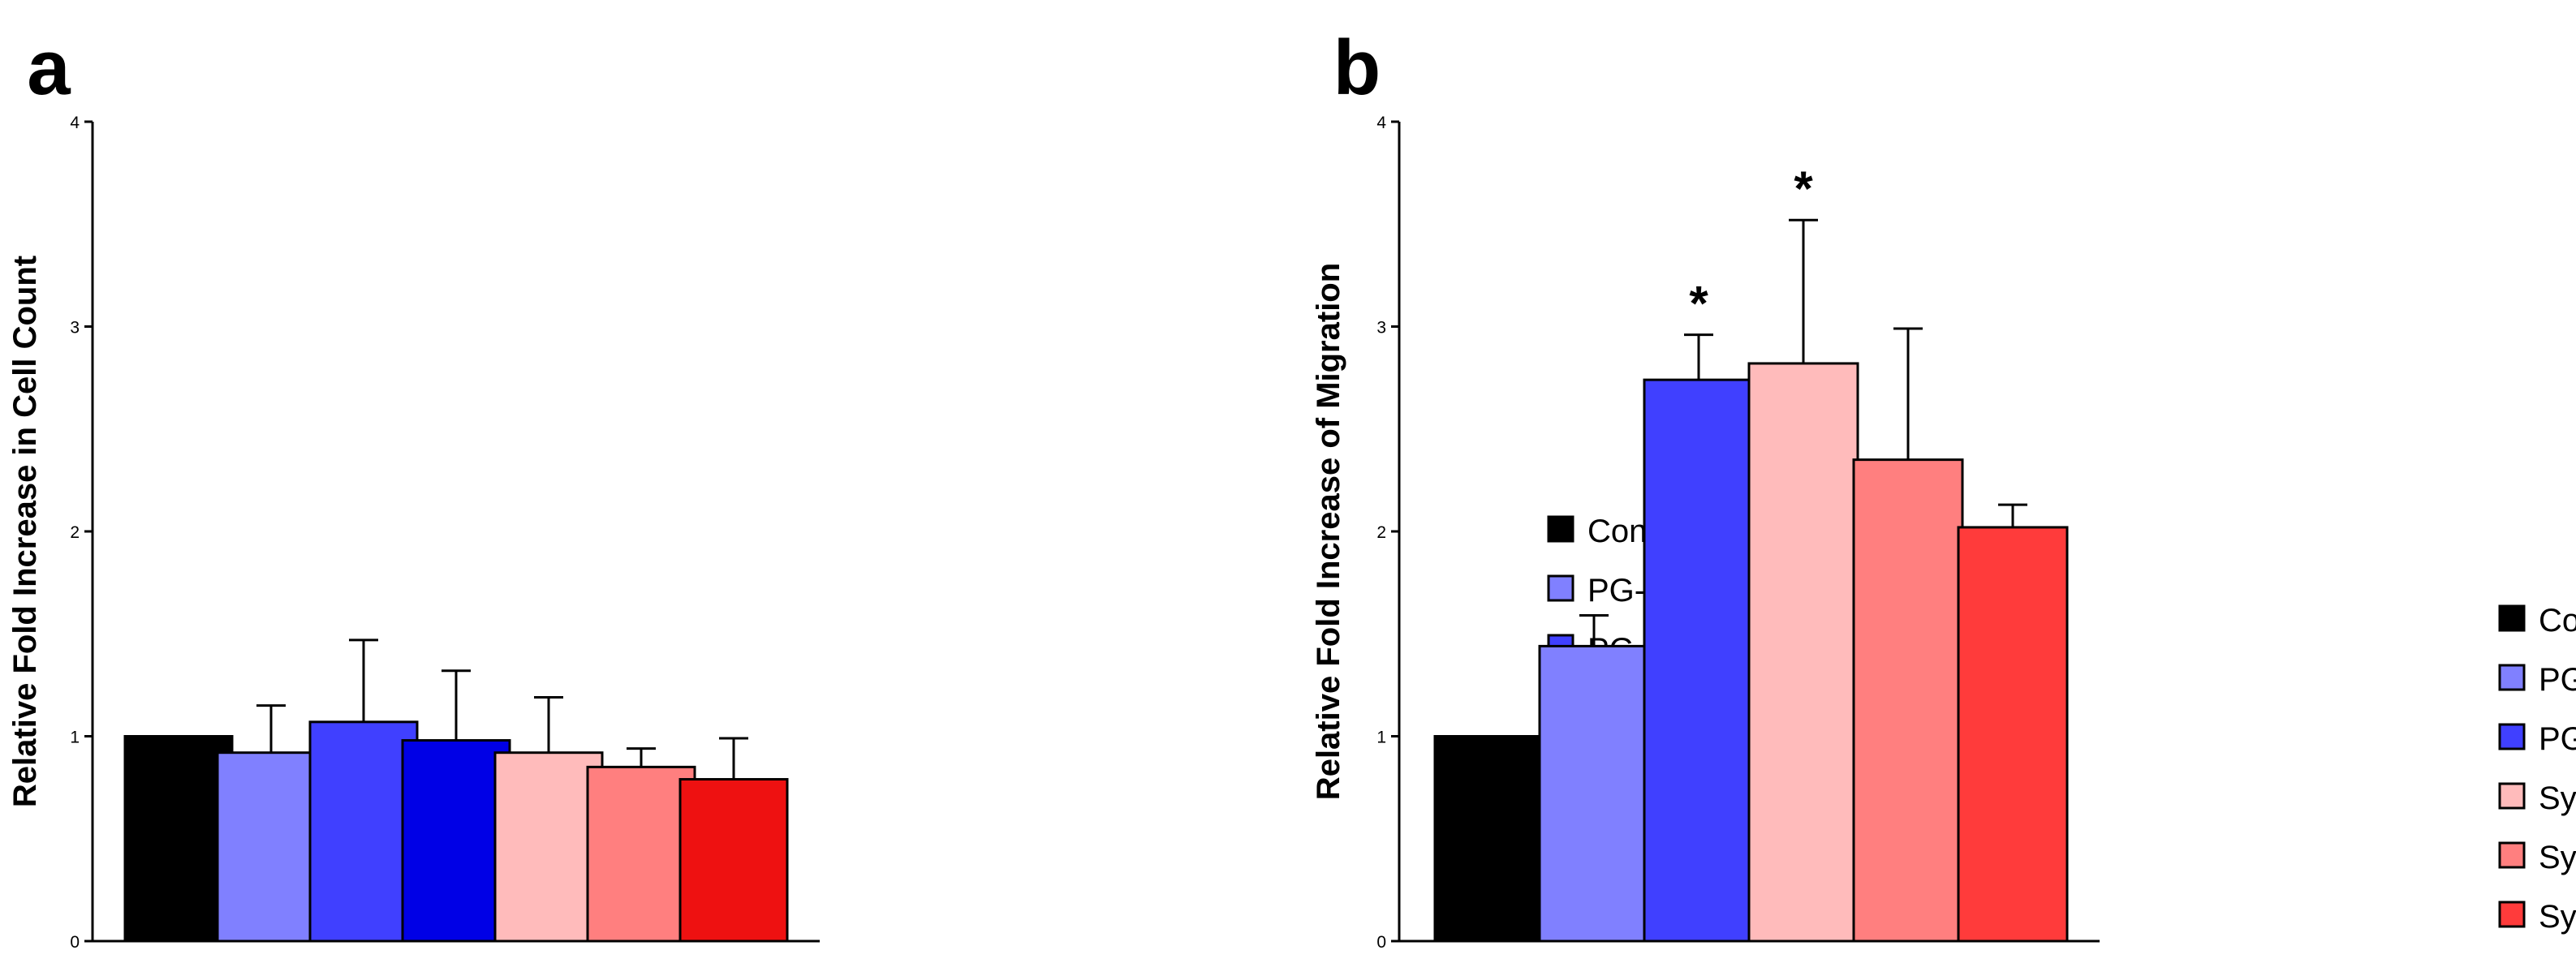 The width and height of the screenshot is (2576, 976). I want to click on panel-letter: b, so click(1357, 67).